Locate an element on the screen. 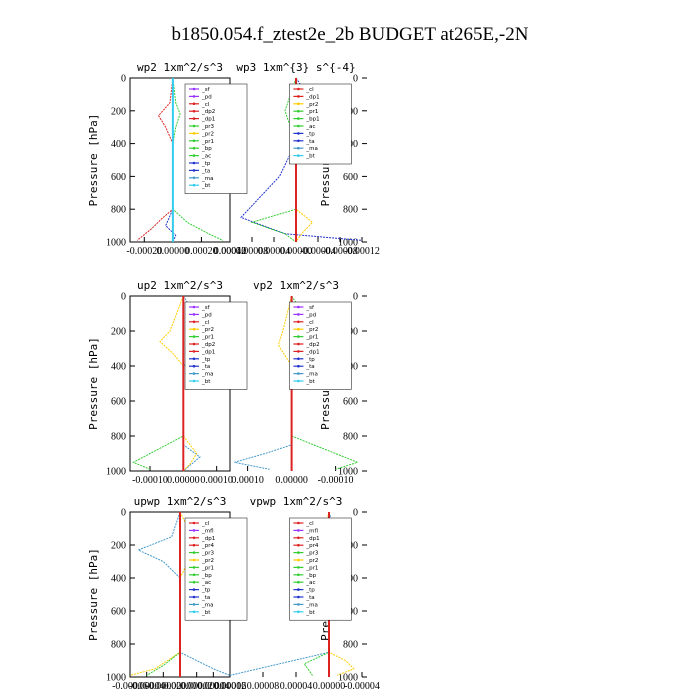 Image resolution: width=700 pixels, height=700 pixels. panel-title: wp3 1xm^{3} s^{-4} is located at coordinates (295, 67).